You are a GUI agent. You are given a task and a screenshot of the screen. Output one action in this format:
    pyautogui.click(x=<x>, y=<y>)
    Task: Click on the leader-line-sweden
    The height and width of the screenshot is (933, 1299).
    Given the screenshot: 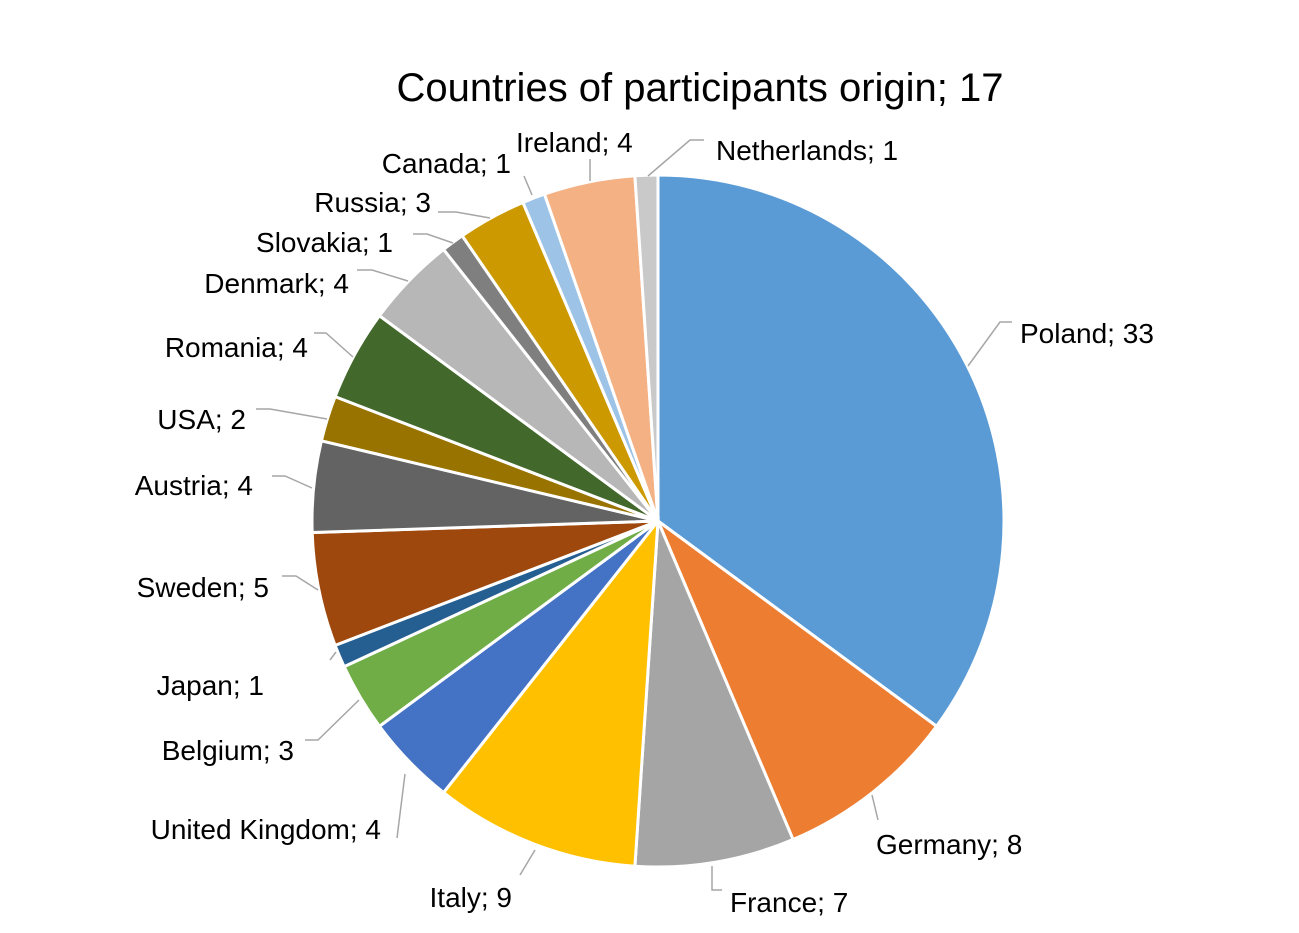 What is the action you would take?
    pyautogui.click(x=300, y=583)
    